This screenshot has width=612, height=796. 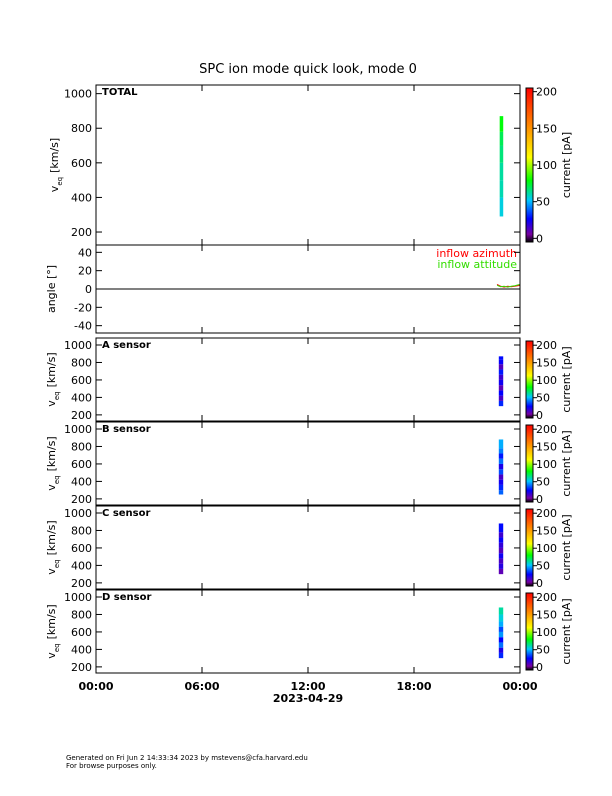 I want to click on x-tick-label: 18:00, so click(x=413, y=686).